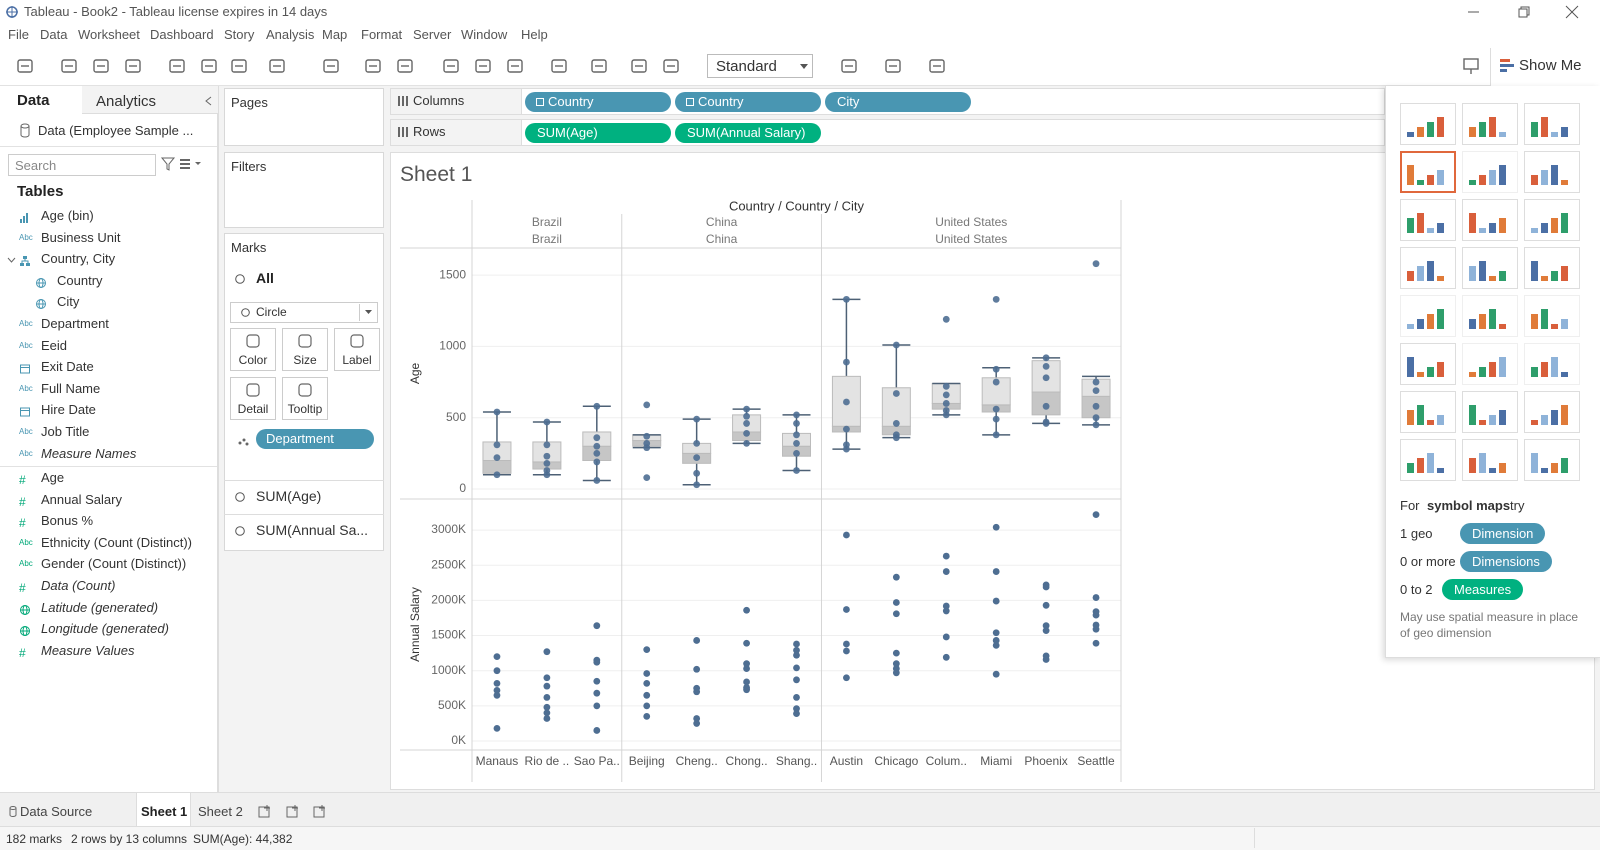  What do you see at coordinates (54, 345) in the screenshot?
I see `field-name: Eeid` at bounding box center [54, 345].